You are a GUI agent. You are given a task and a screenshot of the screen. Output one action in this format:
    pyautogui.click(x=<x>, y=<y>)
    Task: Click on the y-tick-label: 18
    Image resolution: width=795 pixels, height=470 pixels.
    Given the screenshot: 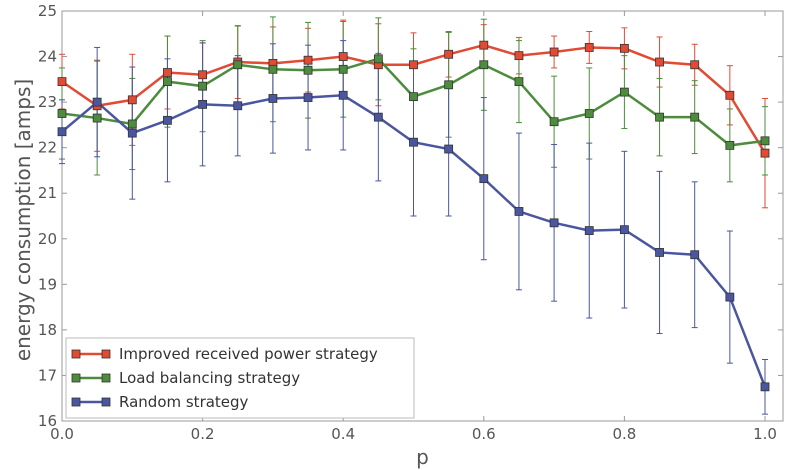 What is the action you would take?
    pyautogui.click(x=47, y=330)
    